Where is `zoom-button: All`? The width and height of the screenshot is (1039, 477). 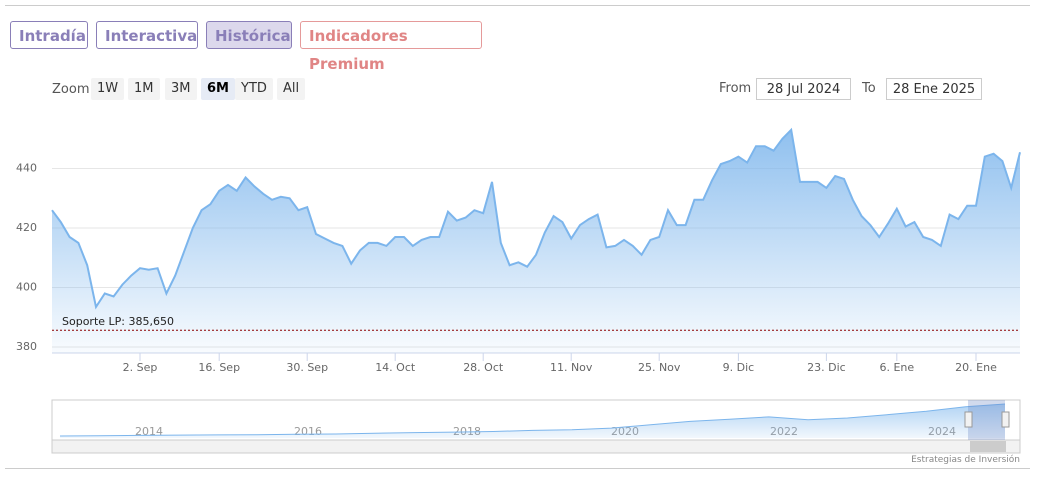
zoom-button: All is located at coordinates (291, 89).